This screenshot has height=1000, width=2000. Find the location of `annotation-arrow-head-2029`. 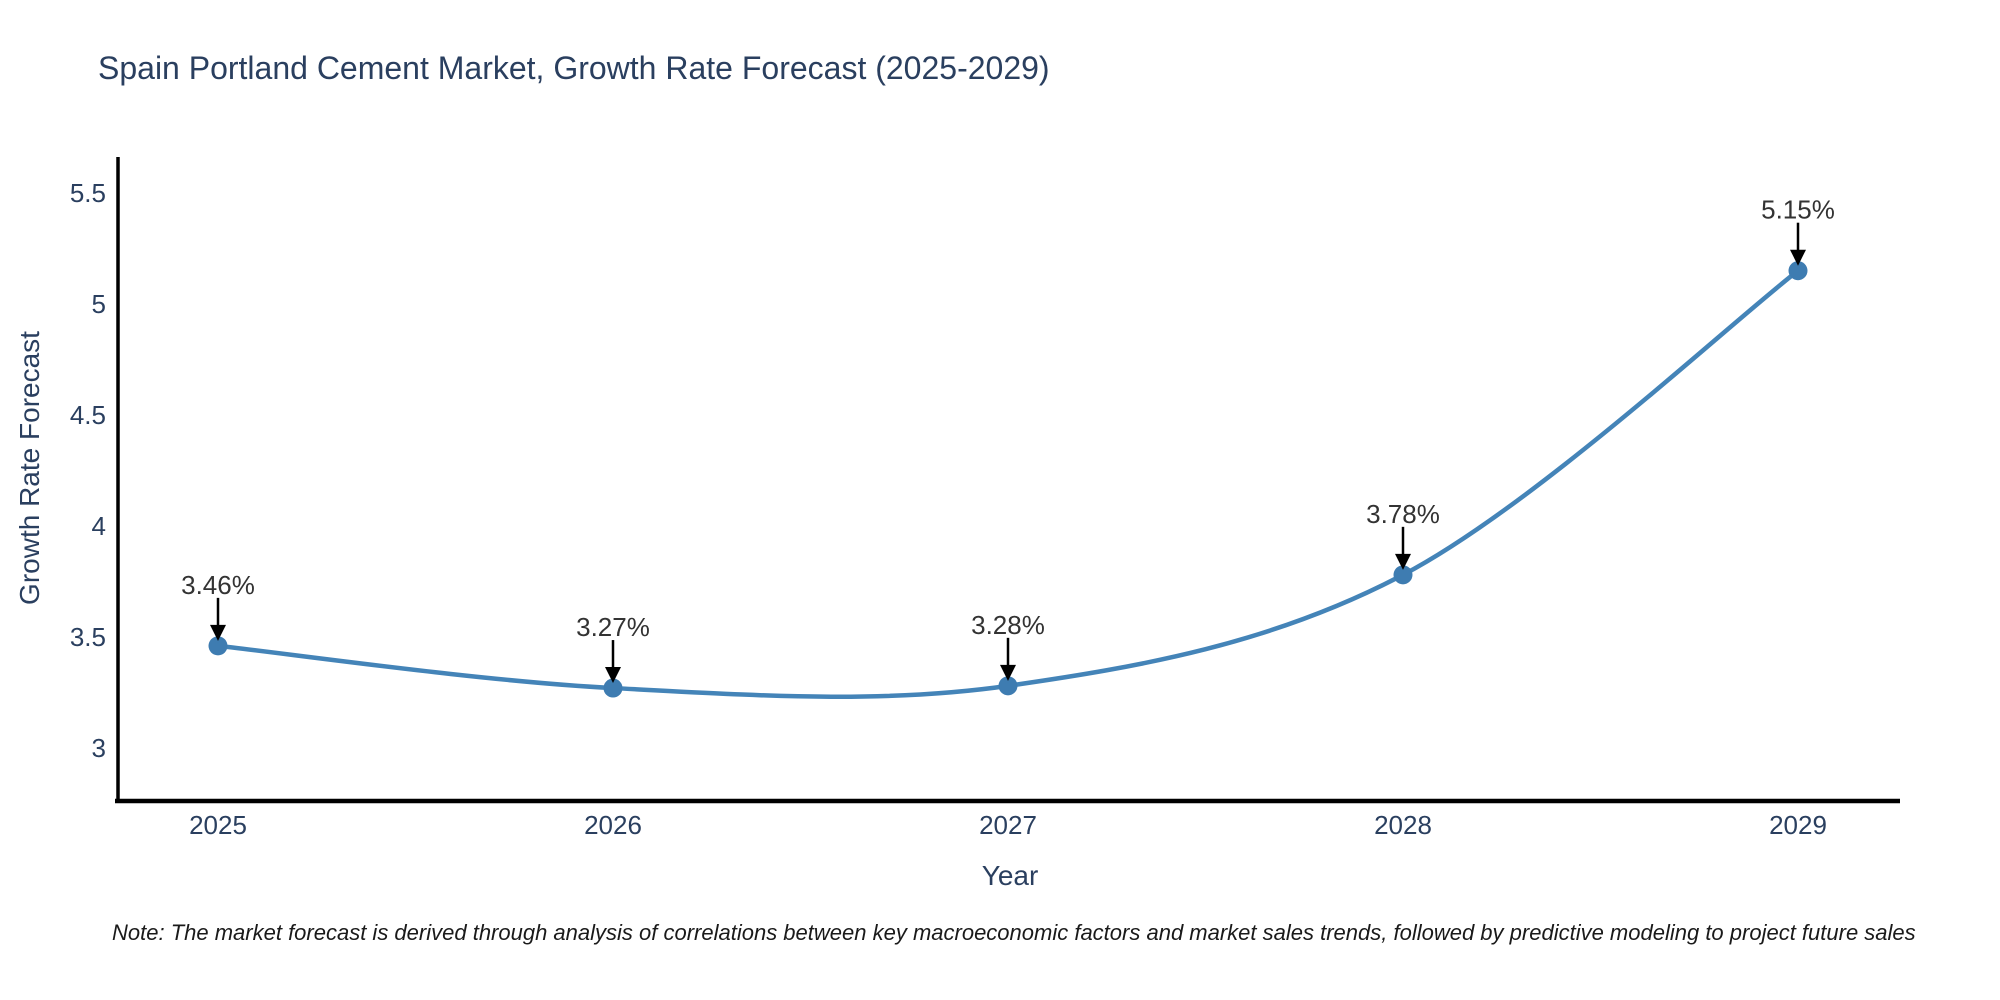

annotation-arrow-head-2029 is located at coordinates (1798, 257).